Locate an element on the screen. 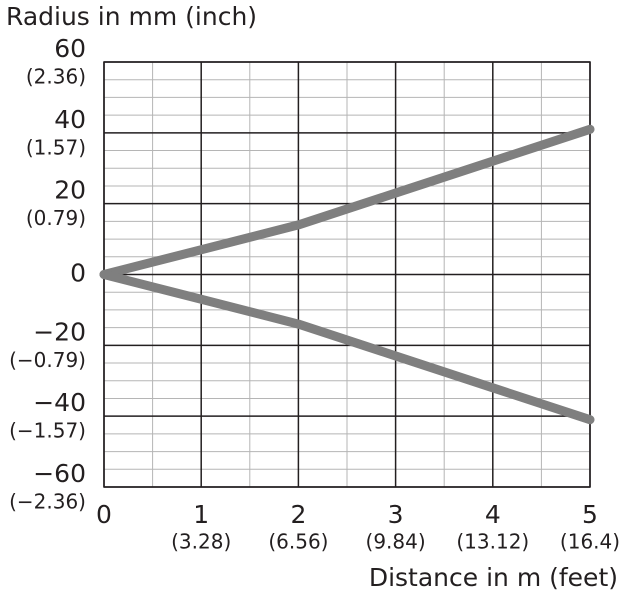 Image resolution: width=624 pixels, height=600 pixels. x-tick-label: 5 is located at coordinates (590, 514).